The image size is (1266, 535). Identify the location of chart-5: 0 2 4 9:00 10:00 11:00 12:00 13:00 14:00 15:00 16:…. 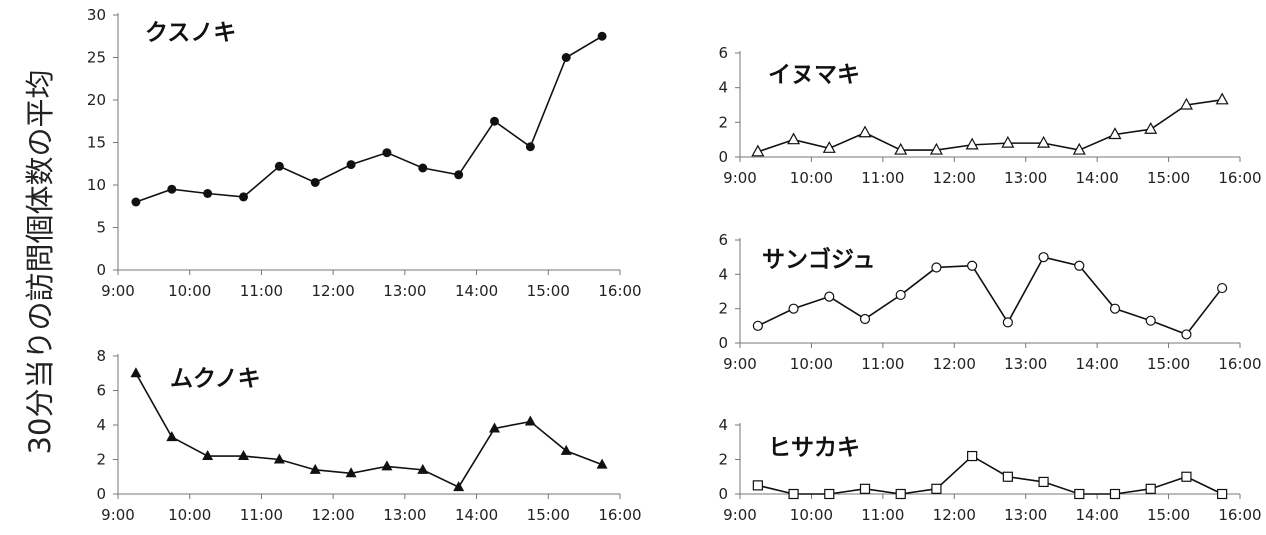
(989, 470).